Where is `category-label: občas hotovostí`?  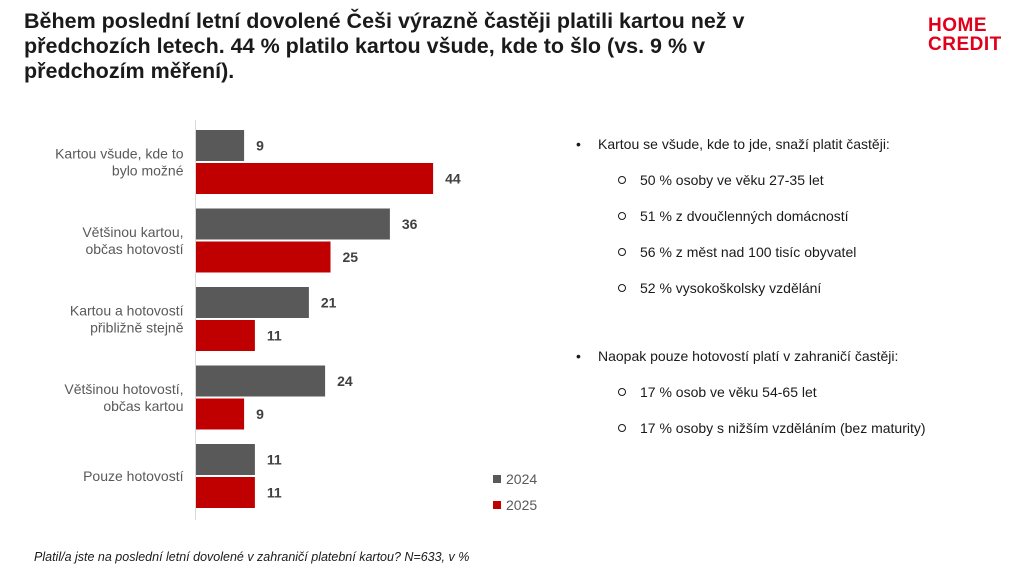
category-label: občas hotovostí is located at coordinates (134, 249).